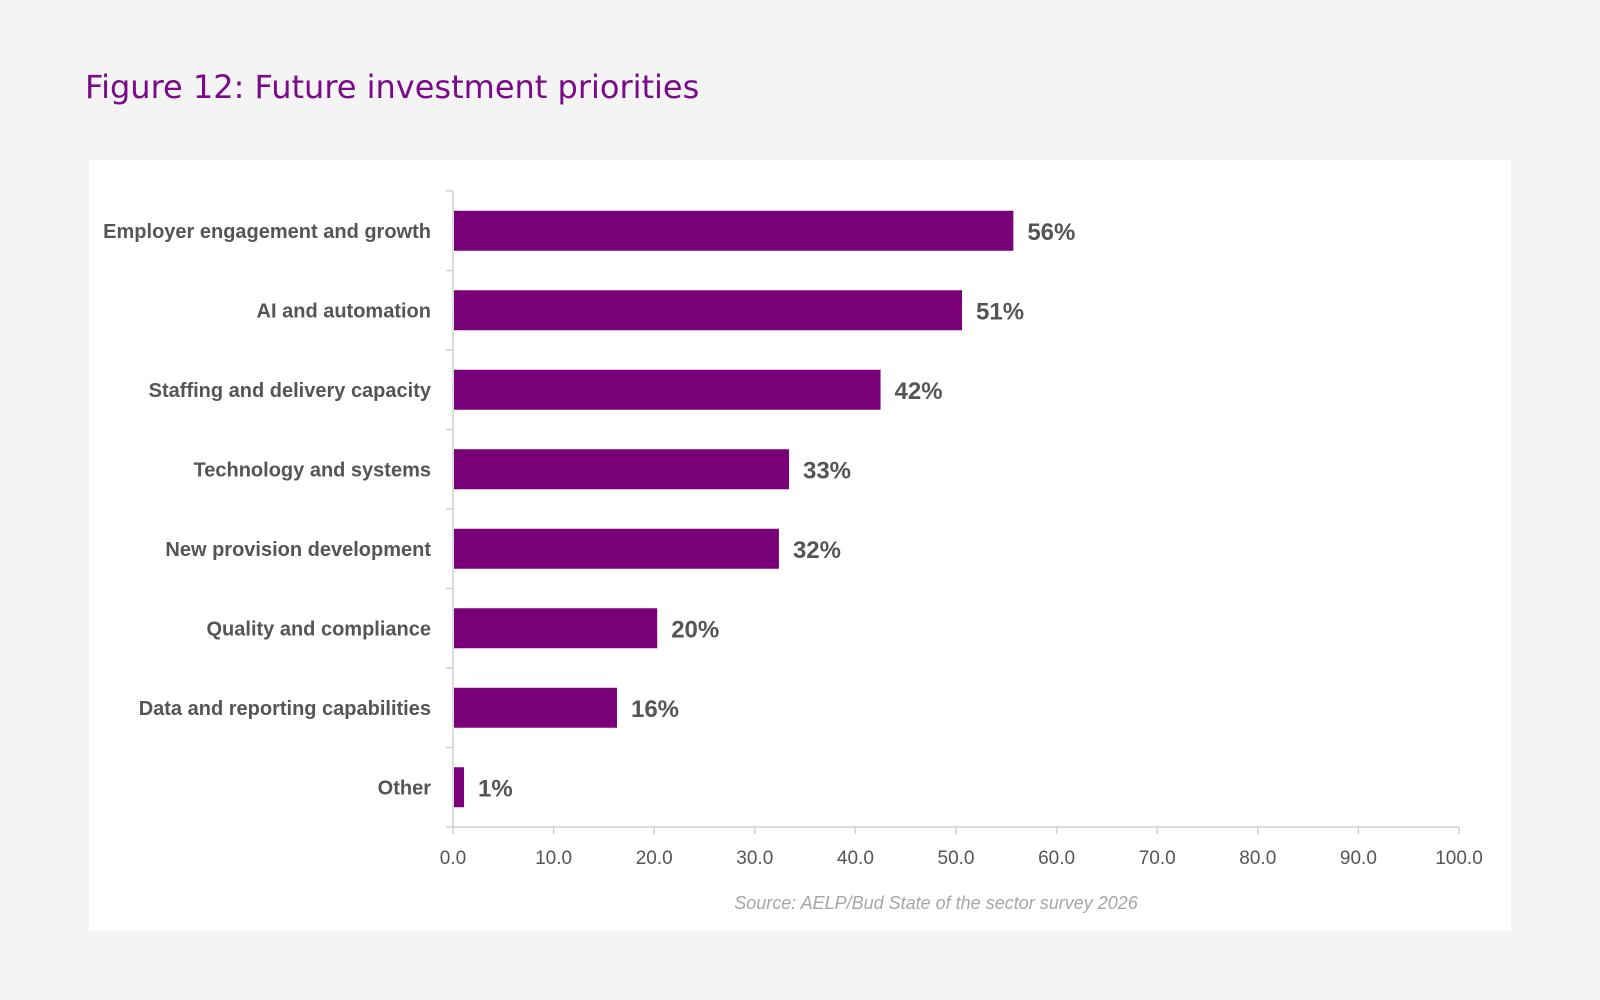  Describe the element at coordinates (453, 858) in the screenshot. I see `x-tick-label: 0.0` at that location.